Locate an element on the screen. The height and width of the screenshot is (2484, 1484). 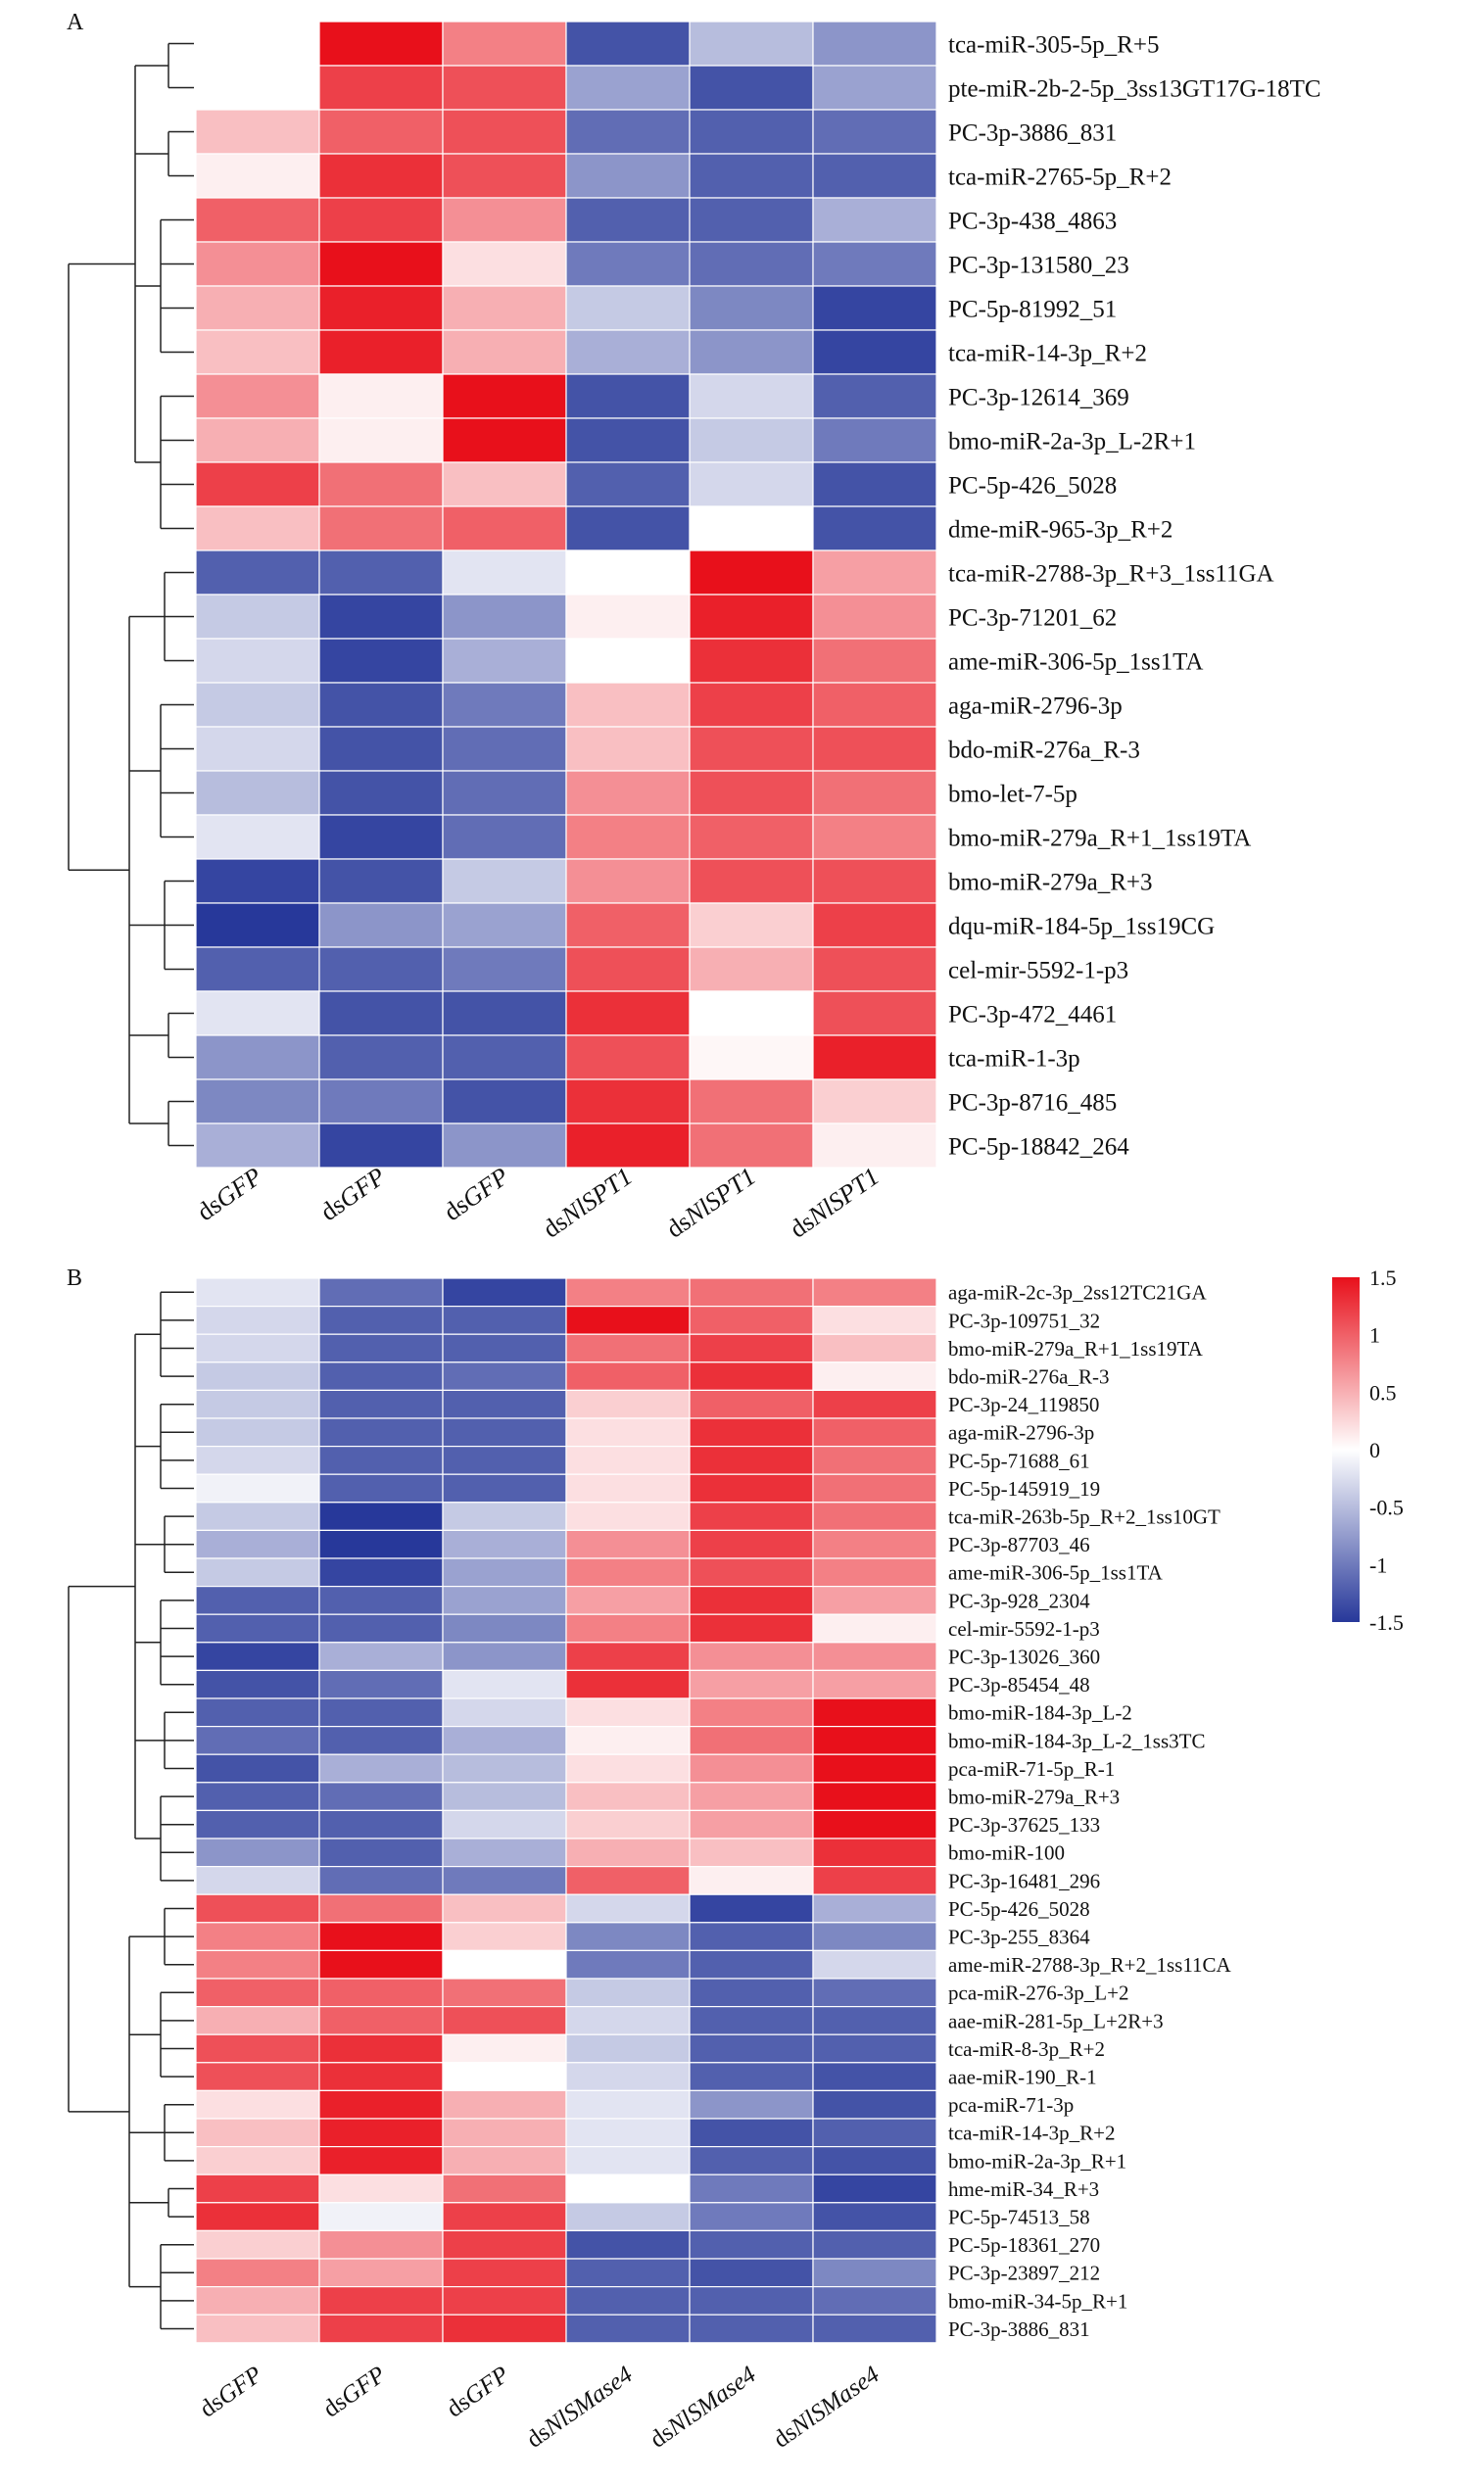
column-label: dsNlSMase4 is located at coordinates (580, 2408).